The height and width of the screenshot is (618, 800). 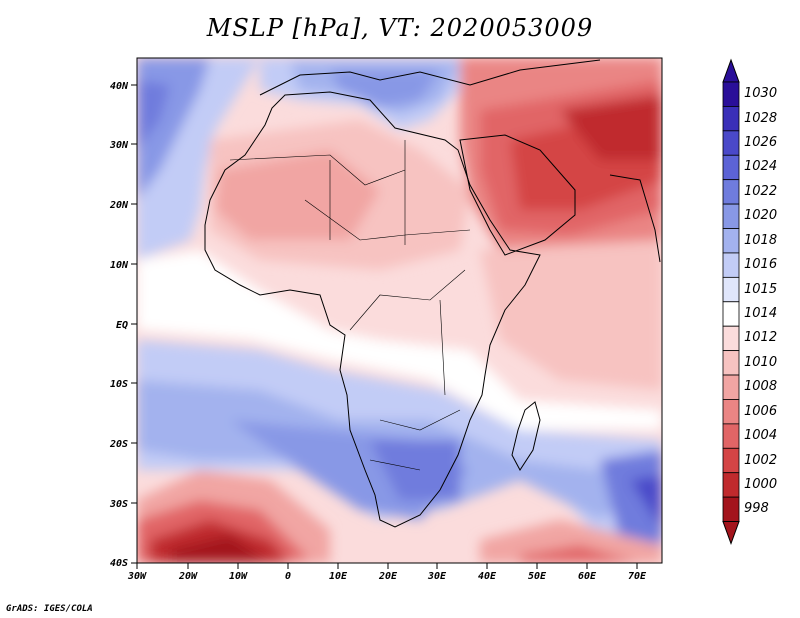 What do you see at coordinates (487, 576) in the screenshot?
I see `lon-label: 40E` at bounding box center [487, 576].